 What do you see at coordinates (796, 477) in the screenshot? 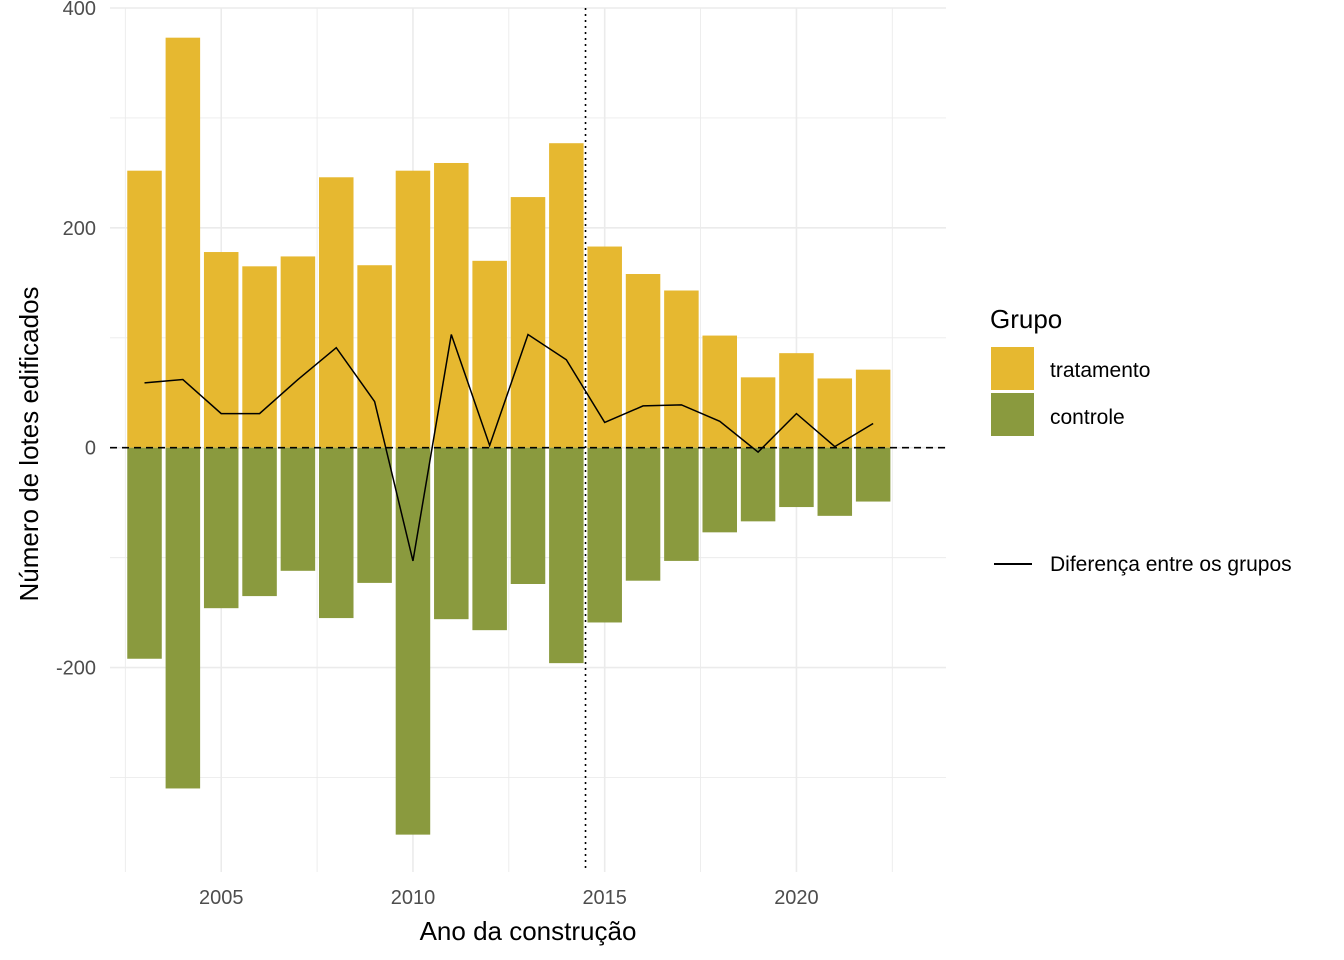
I see `bar-controle-2020` at bounding box center [796, 477].